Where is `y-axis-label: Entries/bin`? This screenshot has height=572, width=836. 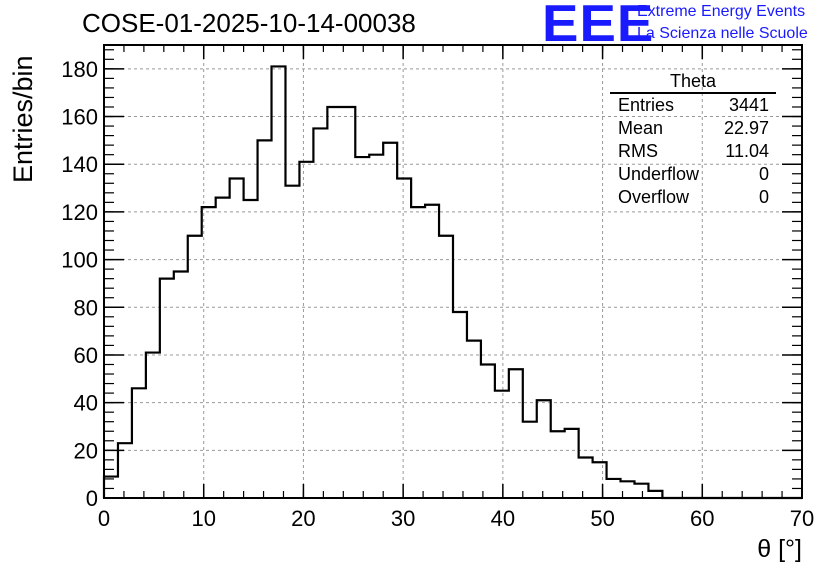 y-axis-label: Entries/bin is located at coordinates (23, 119).